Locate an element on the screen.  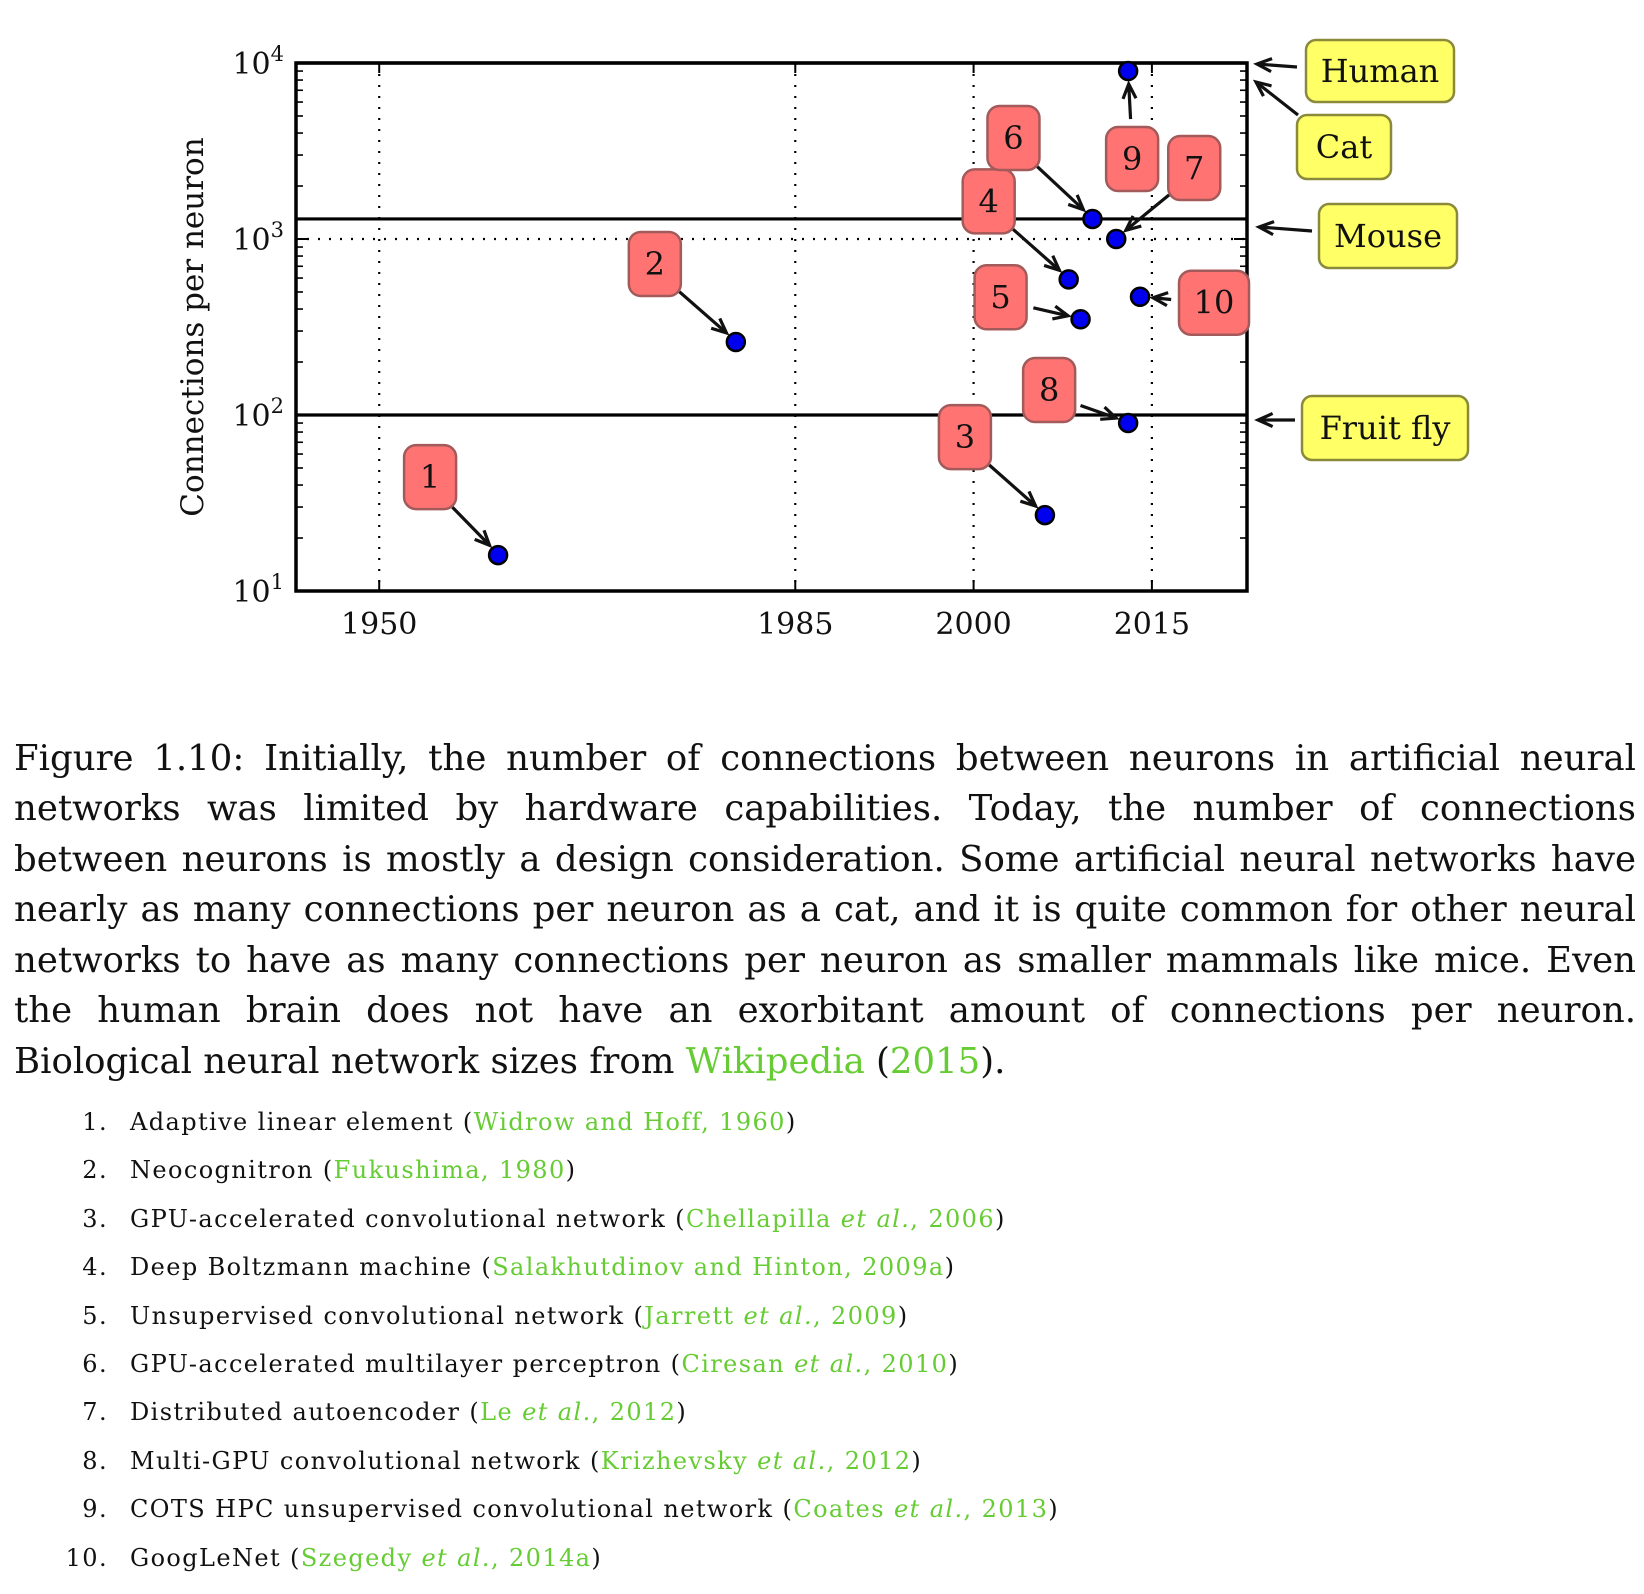
reference-label-mouse: Mouse is located at coordinates (1357, 236).